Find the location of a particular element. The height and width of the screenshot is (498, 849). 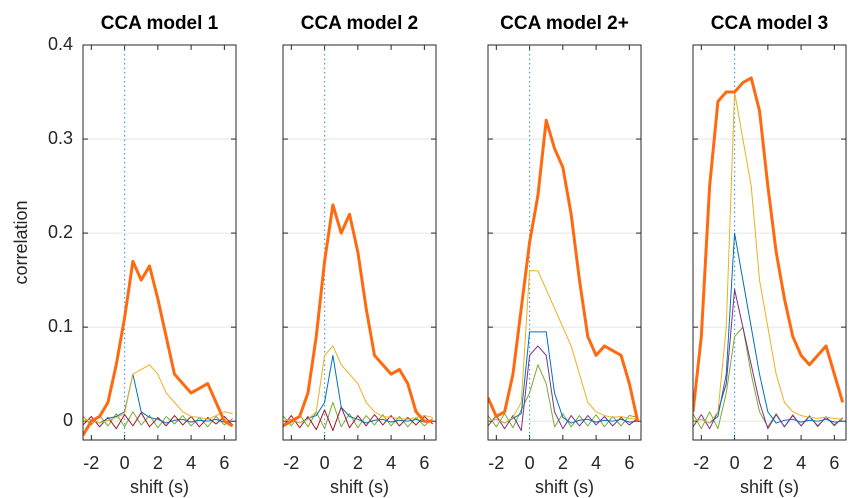

chart-title: CCA model 3 is located at coordinates (770, 23).